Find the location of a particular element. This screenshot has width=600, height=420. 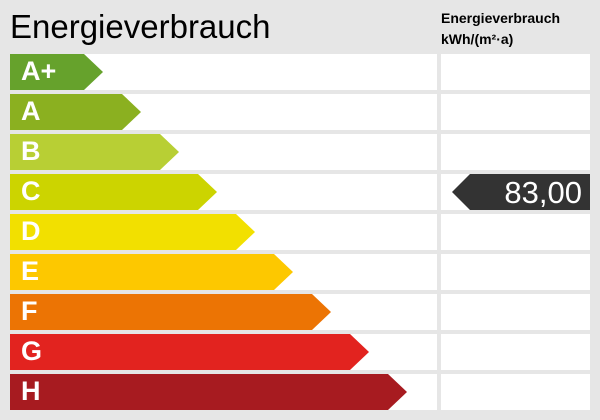

energy-class-row: B is located at coordinates (223, 152).